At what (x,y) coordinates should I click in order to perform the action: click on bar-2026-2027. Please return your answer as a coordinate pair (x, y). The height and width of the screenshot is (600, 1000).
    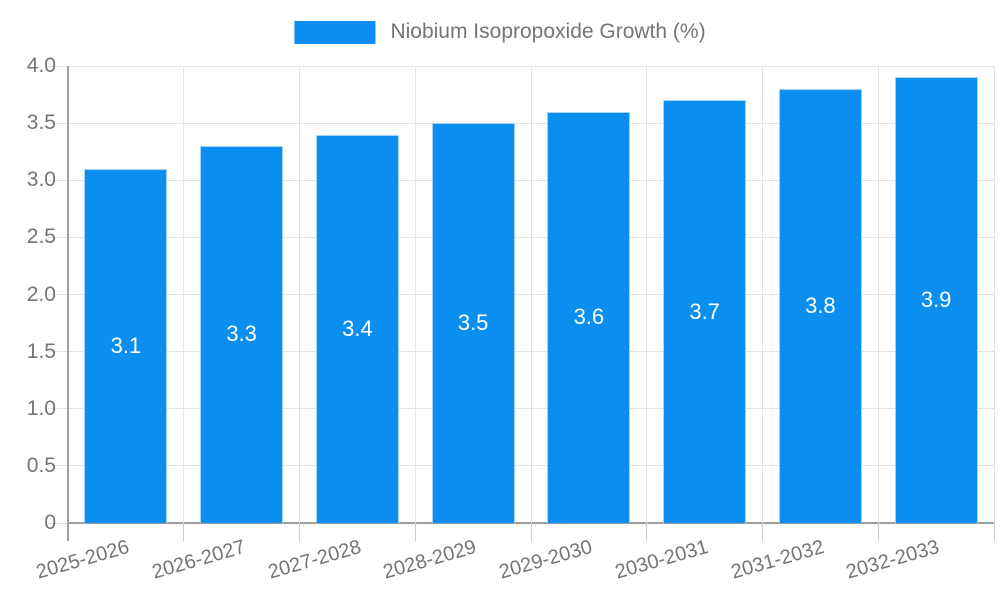
    Looking at the image, I should click on (242, 334).